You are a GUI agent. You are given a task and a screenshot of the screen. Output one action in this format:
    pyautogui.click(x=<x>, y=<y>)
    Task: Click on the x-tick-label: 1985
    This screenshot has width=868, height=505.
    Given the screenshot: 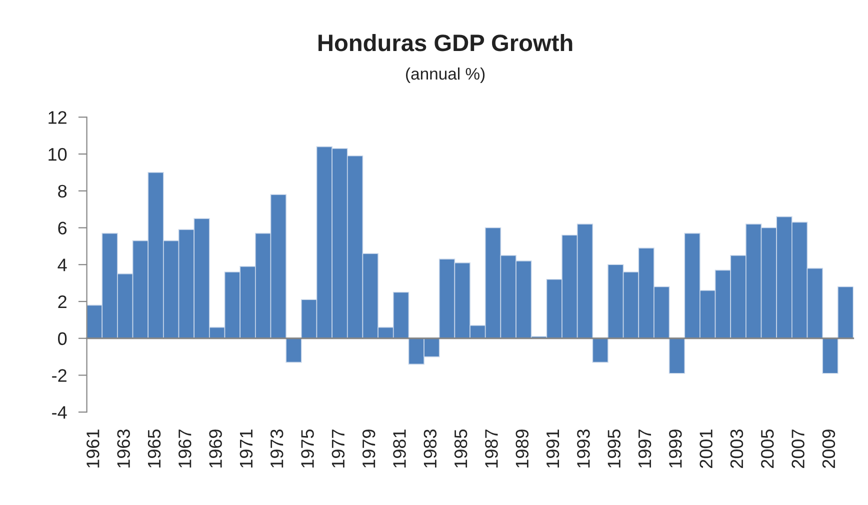 What is the action you would take?
    pyautogui.click(x=461, y=449)
    